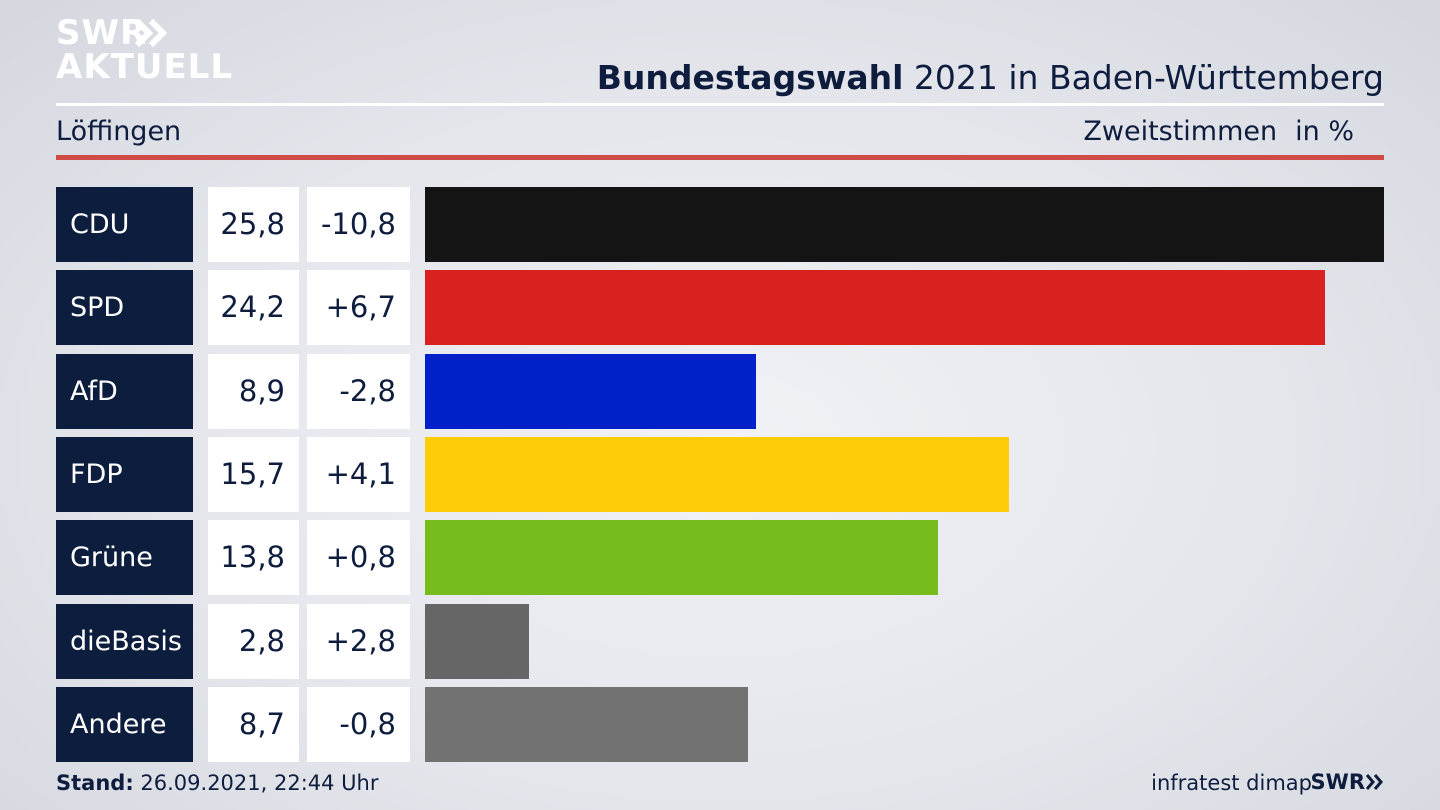 The width and height of the screenshot is (1440, 810). What do you see at coordinates (124, 224) in the screenshot?
I see `category-label: CDU` at bounding box center [124, 224].